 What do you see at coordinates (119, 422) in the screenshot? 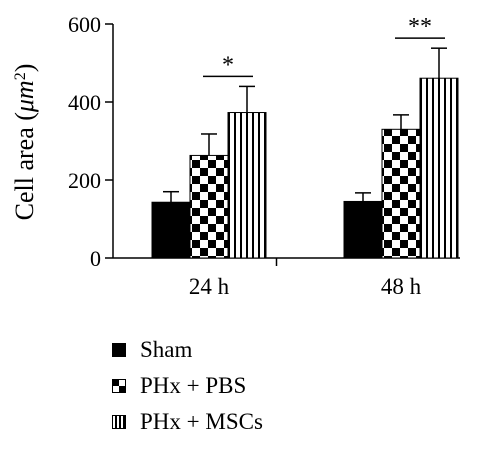
I see `legend-swatch-vstripe` at bounding box center [119, 422].